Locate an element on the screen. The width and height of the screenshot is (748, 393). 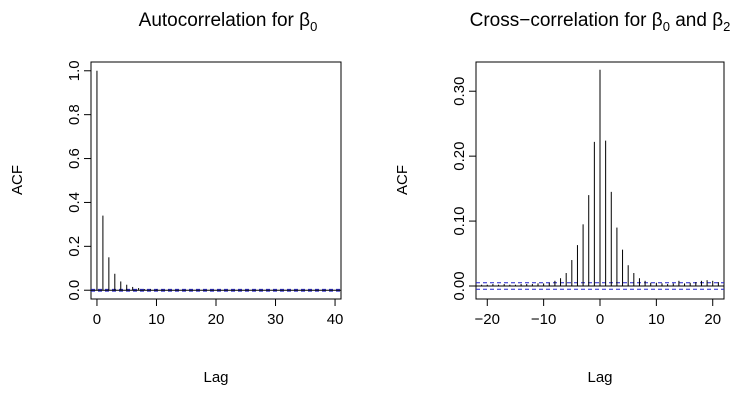
acf-y-tick-label: 1.0 is located at coordinates (74, 70).